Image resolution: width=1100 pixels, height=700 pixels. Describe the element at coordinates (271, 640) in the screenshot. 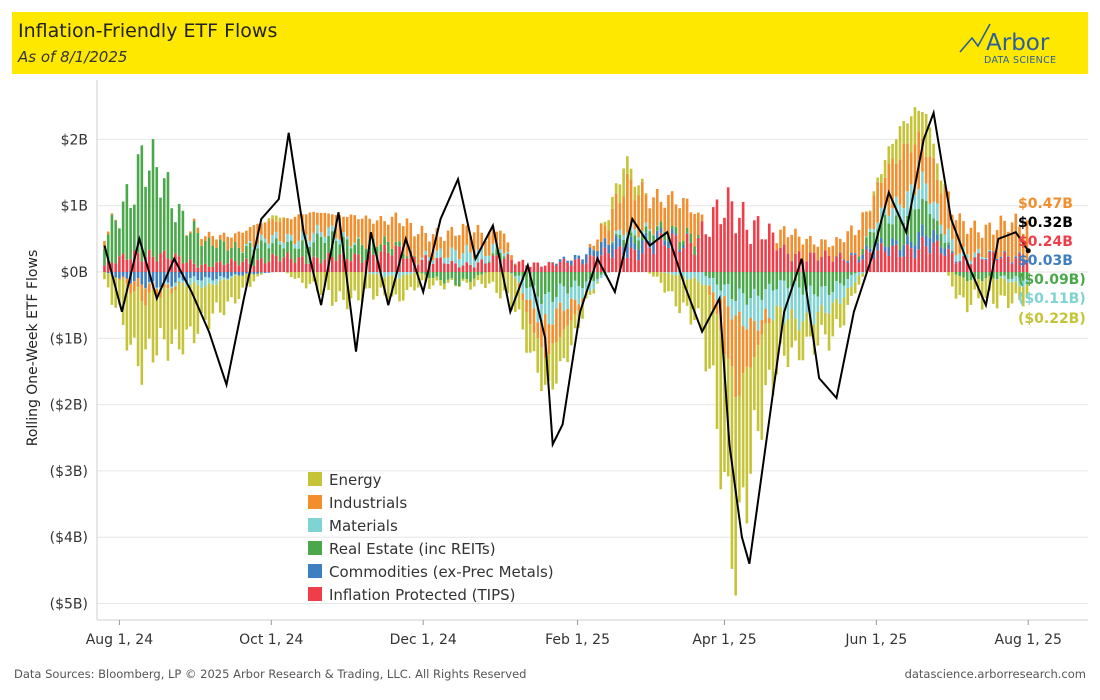

I see `x-tick-label: Oct 1, 24` at that location.